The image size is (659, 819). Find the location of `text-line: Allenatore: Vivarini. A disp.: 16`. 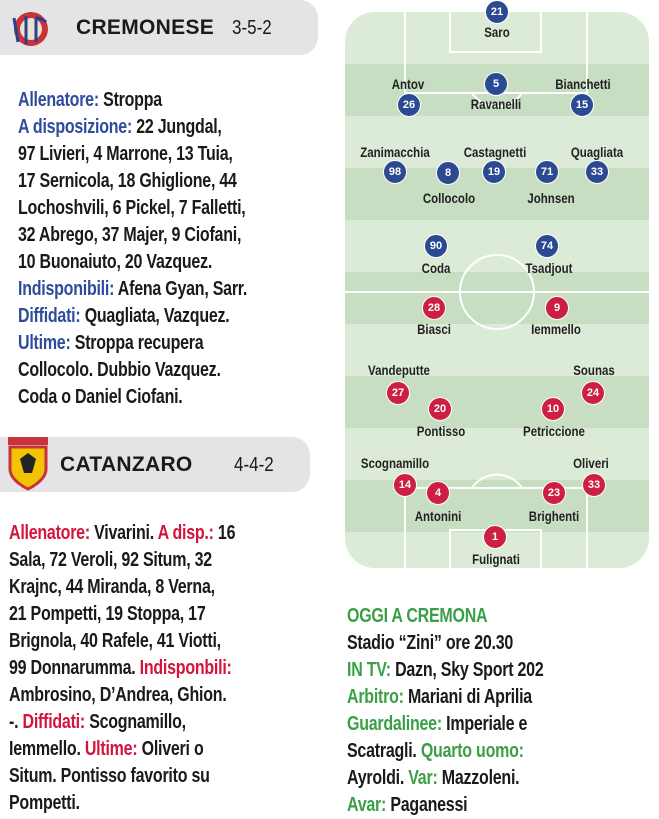

text-line: Allenatore: Vivarini. A disp.: 16 is located at coordinates (122, 533).